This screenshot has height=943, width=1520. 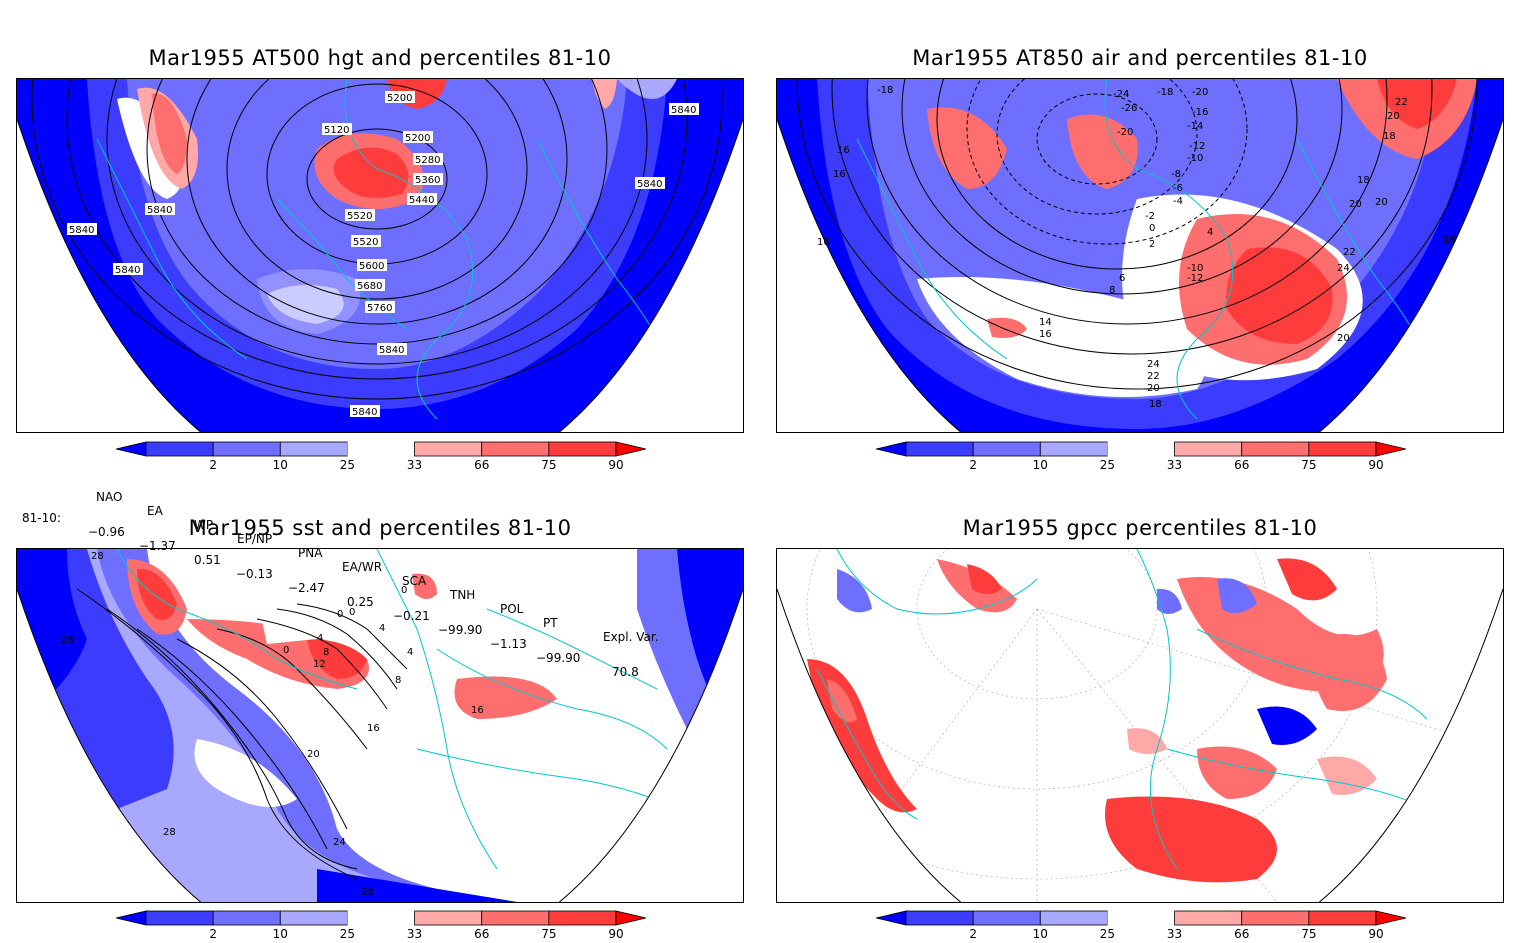 What do you see at coordinates (254, 574) in the screenshot?
I see `index-value: −0.13` at bounding box center [254, 574].